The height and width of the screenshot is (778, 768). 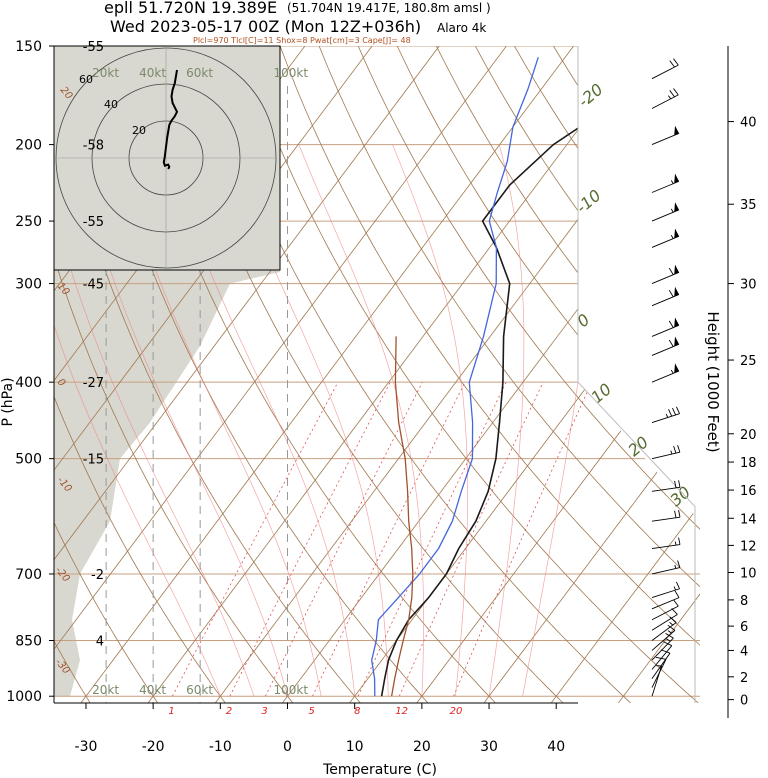 I want to click on standard-temp-label: -55, so click(x=93, y=47).